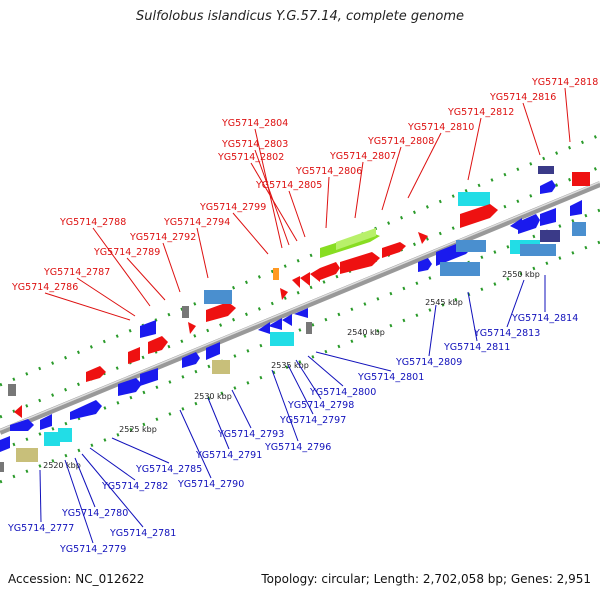 This screenshot has width=600, height=600. Describe the element at coordinates (94, 513) in the screenshot. I see `gene-label: YG5714_2780` at that location.